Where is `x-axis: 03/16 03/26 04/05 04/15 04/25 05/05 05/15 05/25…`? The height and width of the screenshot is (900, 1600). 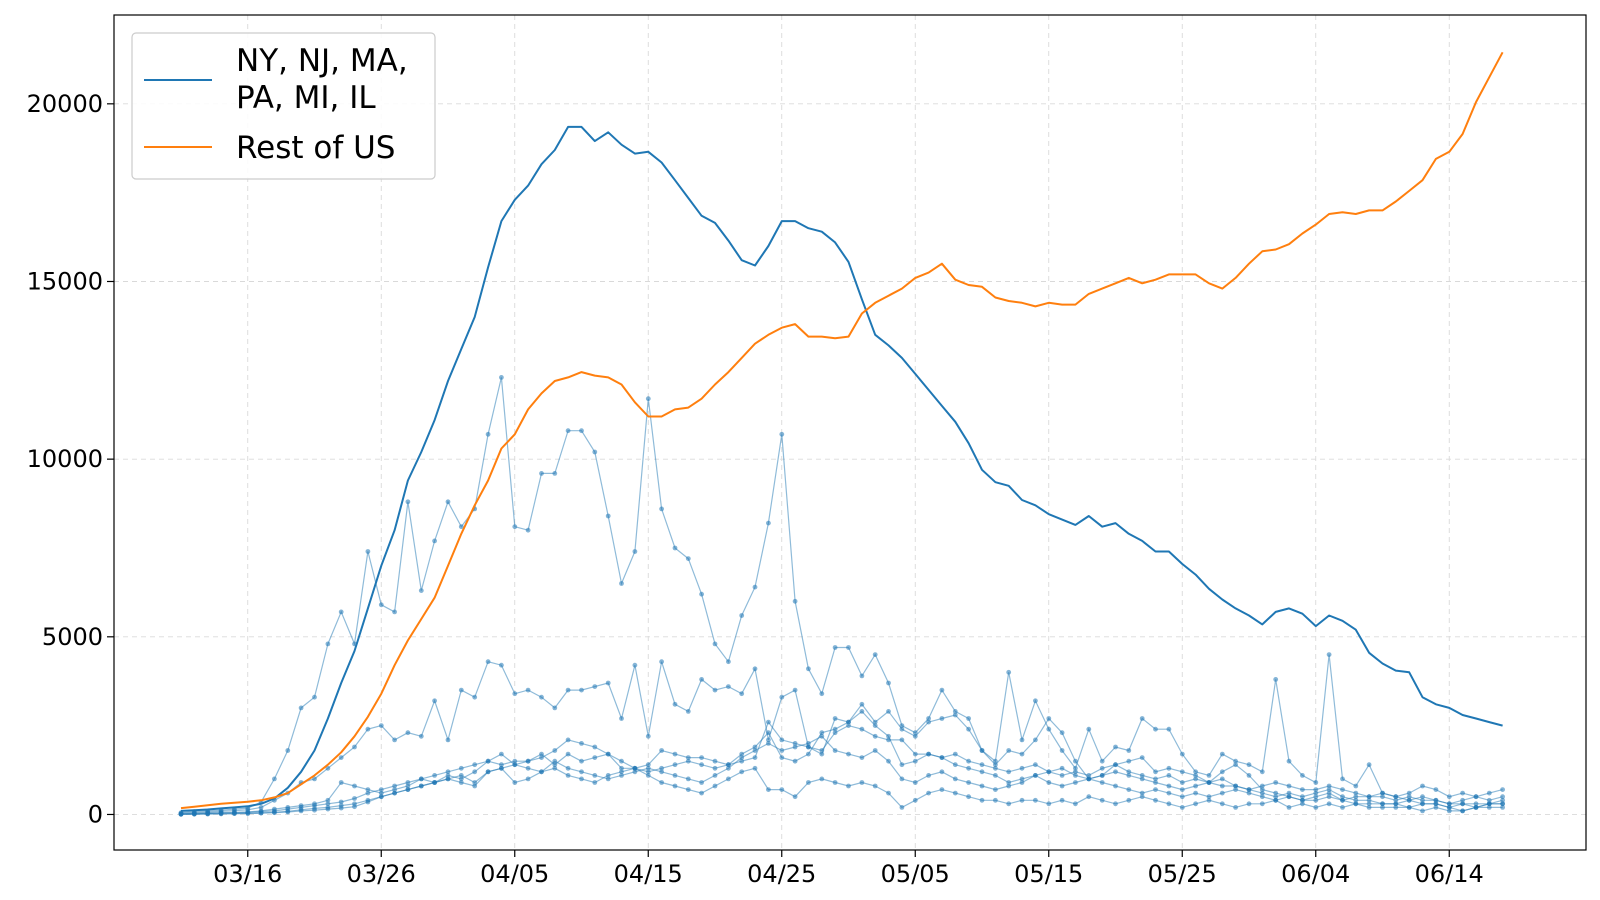 x-axis: 03/16 03/26 04/05 04/15 04/25 05/05 05/15 05/25… is located at coordinates (848, 869).